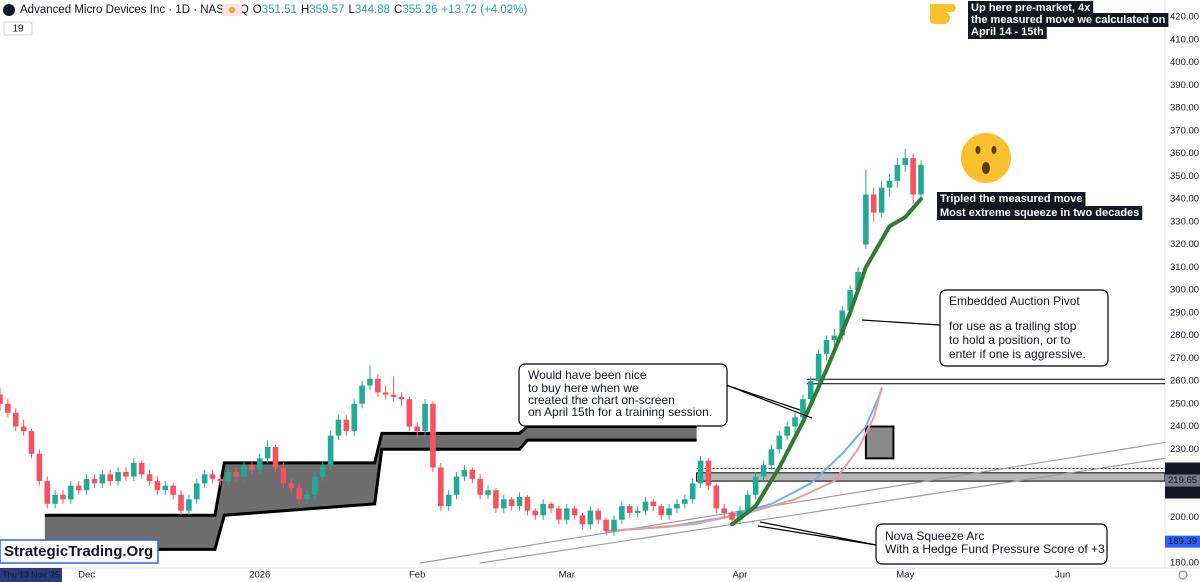 This screenshot has width=1200, height=582. Describe the element at coordinates (18, 28) in the screenshot. I see `indicator-toggle` at that location.